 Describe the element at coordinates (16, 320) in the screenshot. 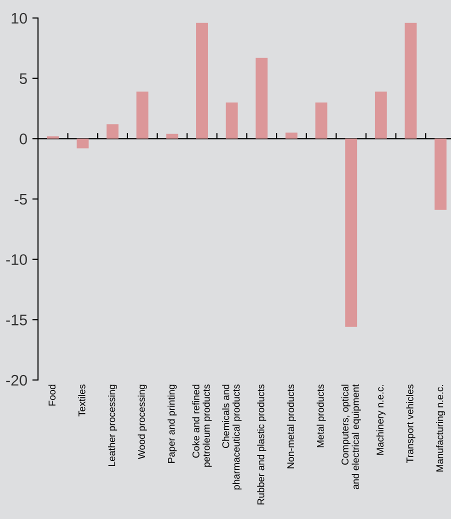

I see `y-tick-label: -15` at that location.